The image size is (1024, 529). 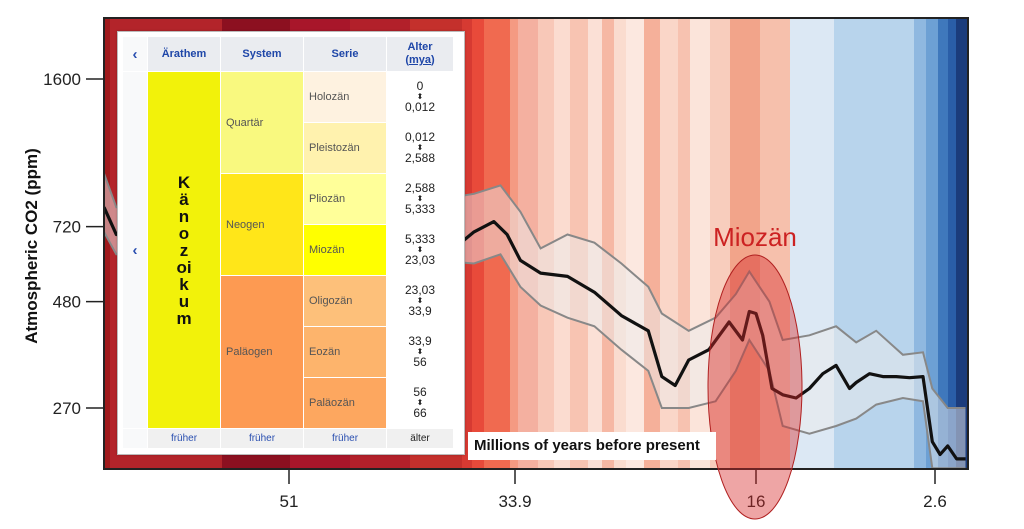 What do you see at coordinates (420, 97) in the screenshot?
I see `age-holozaen: 0 ⬍ 0,012` at bounding box center [420, 97].